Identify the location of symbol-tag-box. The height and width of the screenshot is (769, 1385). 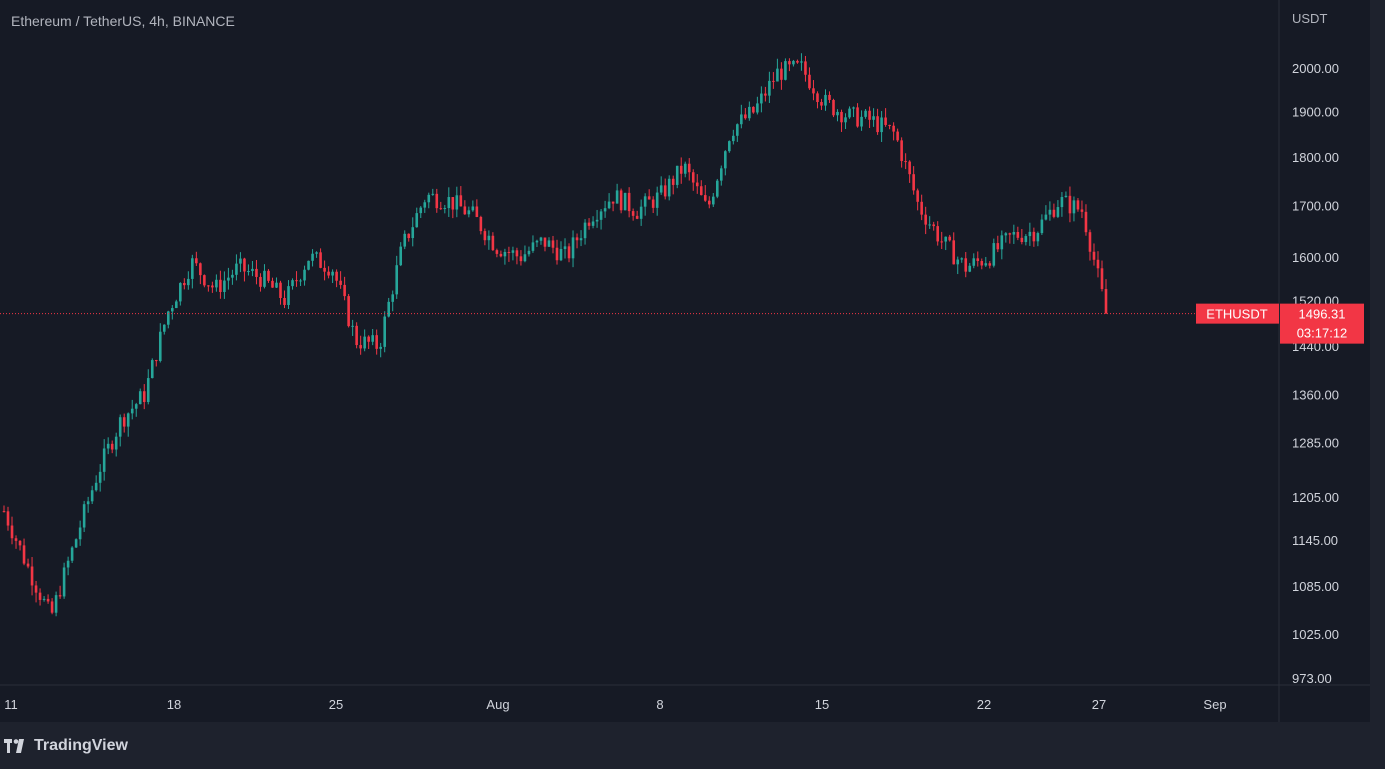
(1237, 313).